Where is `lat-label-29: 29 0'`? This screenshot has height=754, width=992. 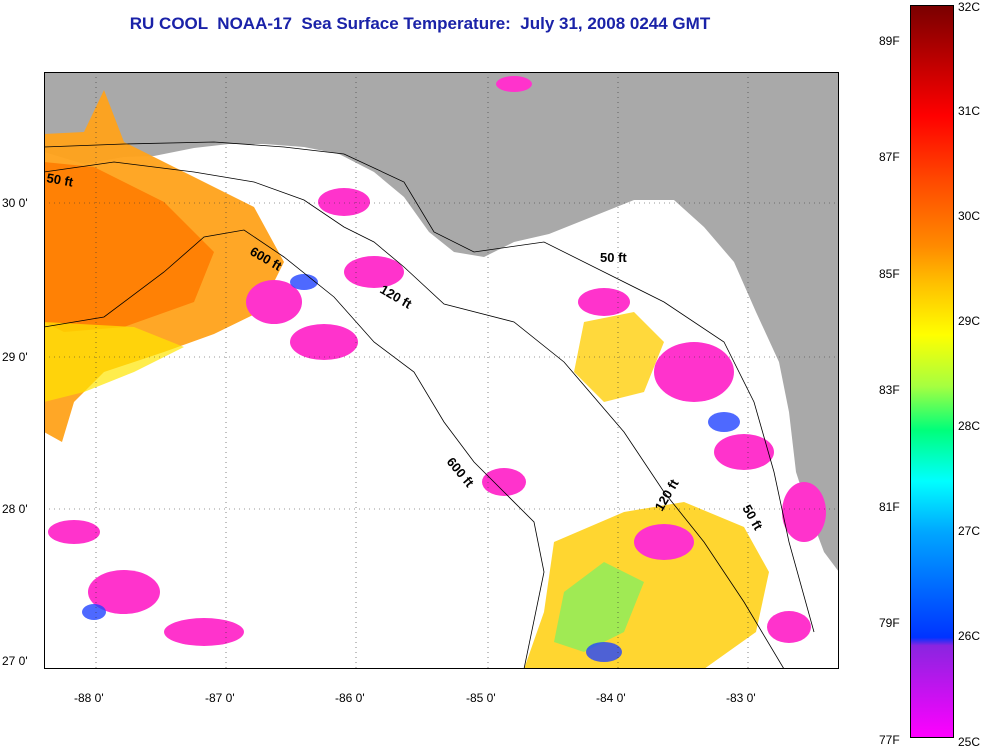 lat-label-29: 29 0' is located at coordinates (15, 357).